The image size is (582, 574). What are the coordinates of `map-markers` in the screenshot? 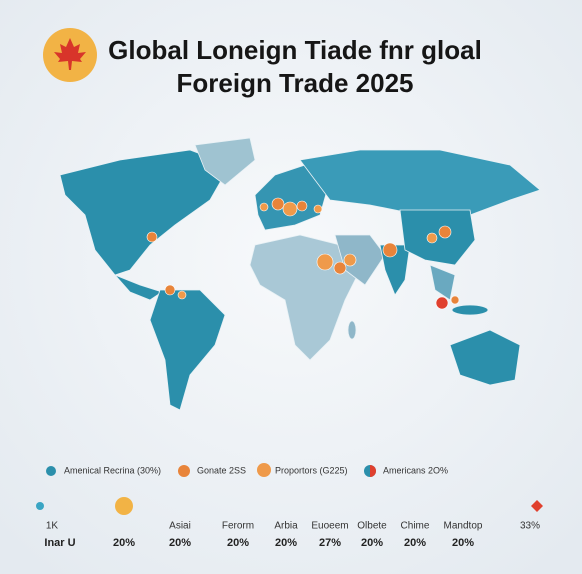 It's located at (303, 253).